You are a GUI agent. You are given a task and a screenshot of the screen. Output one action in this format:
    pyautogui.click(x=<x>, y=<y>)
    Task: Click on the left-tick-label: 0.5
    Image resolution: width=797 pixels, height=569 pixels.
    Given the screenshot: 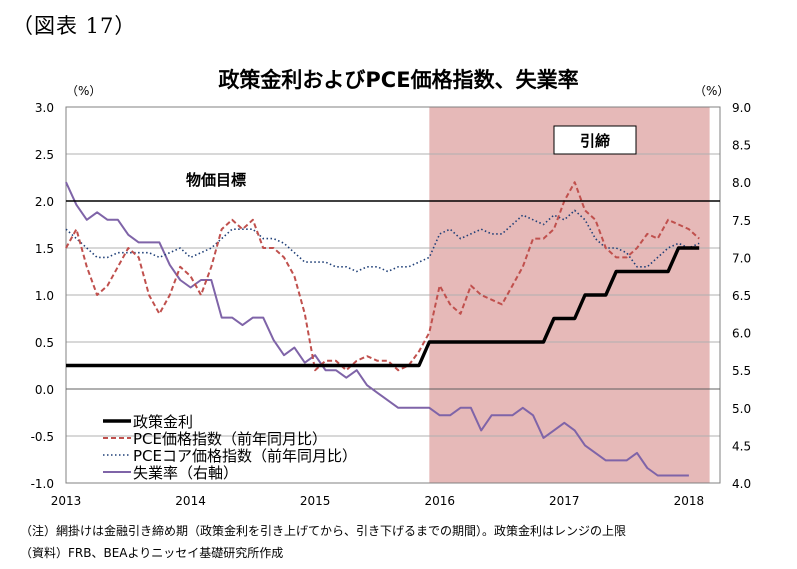 What is the action you would take?
    pyautogui.click(x=44, y=343)
    